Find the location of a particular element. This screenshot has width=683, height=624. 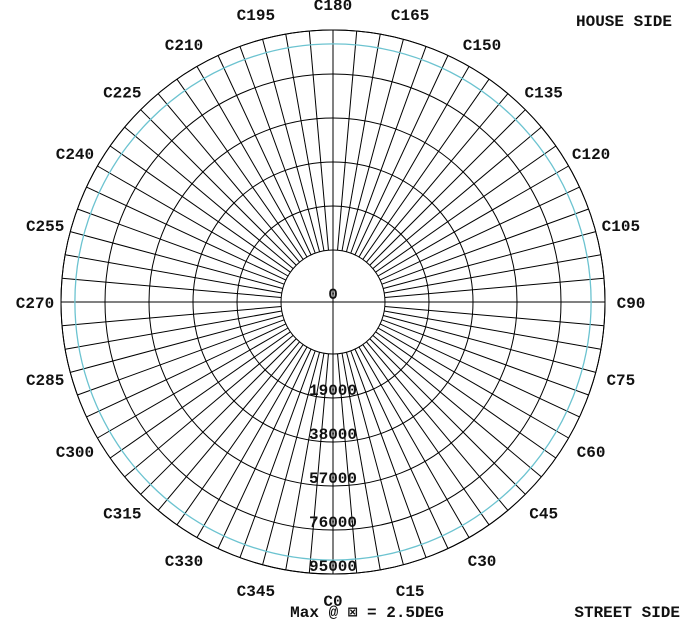

house-side-label: HOUSE SIDE is located at coordinates (624, 22).